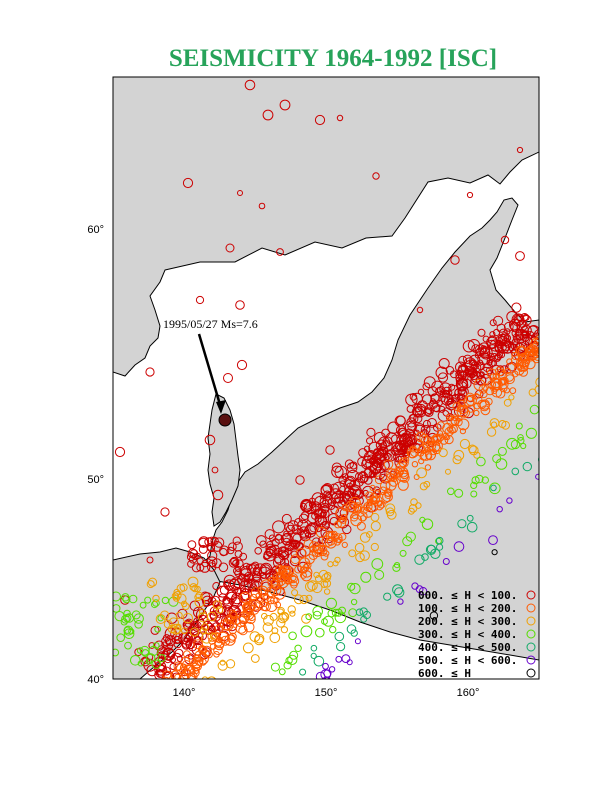 The width and height of the screenshot is (612, 792). I want to click on x-axis: 140° 150° 160°, so click(326, 693).